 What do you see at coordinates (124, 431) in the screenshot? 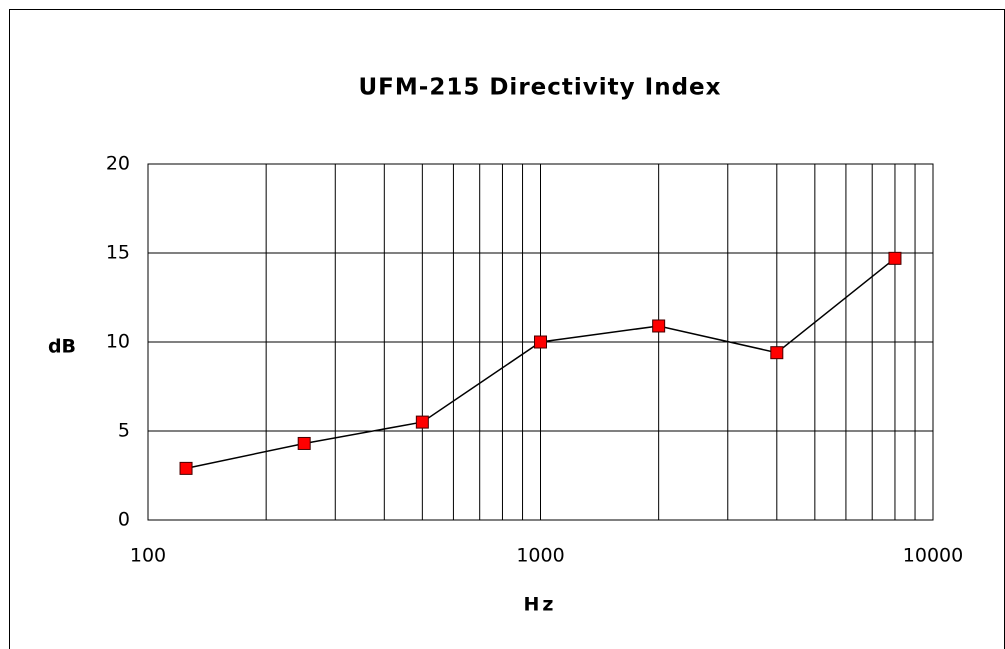
I see `y-tick-label: 5` at bounding box center [124, 431].